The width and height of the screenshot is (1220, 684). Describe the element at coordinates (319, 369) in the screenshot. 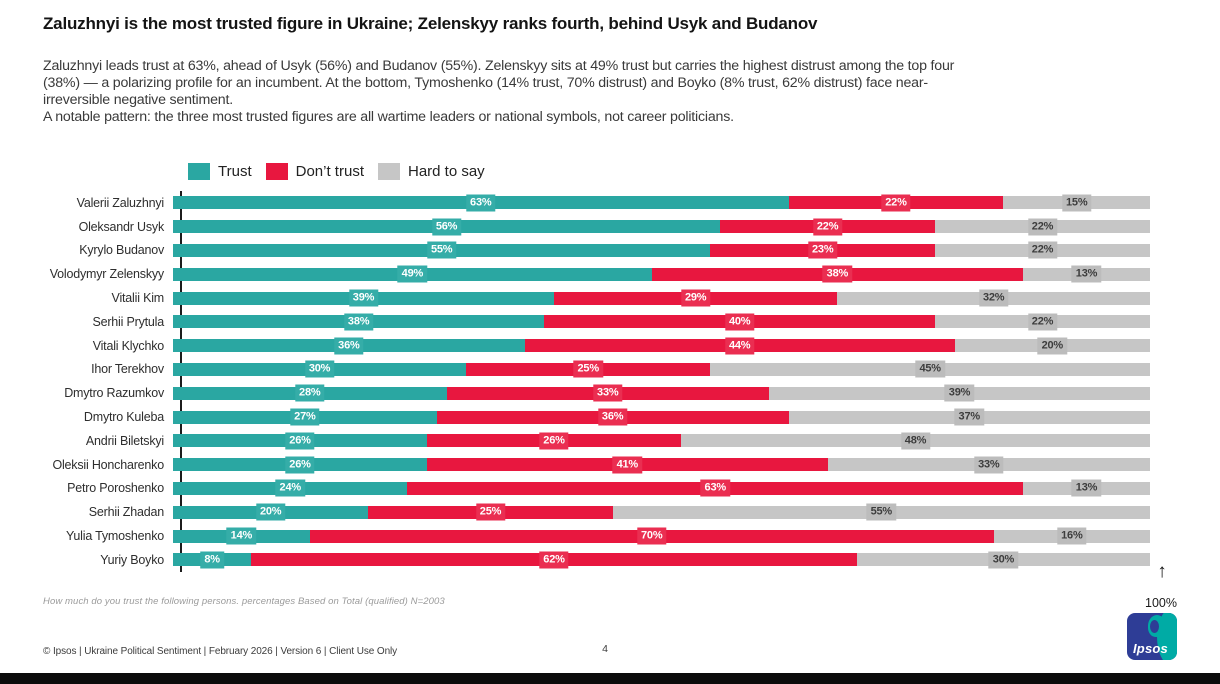

I see `value-label-trust: 30%` at that location.